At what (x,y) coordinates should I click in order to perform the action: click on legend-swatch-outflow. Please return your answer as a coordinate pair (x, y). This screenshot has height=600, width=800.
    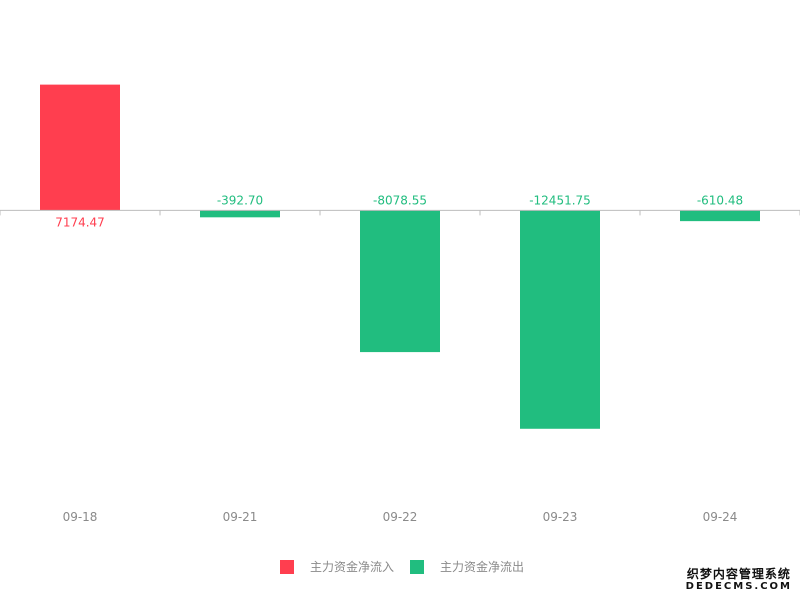
    Looking at the image, I should click on (417, 566).